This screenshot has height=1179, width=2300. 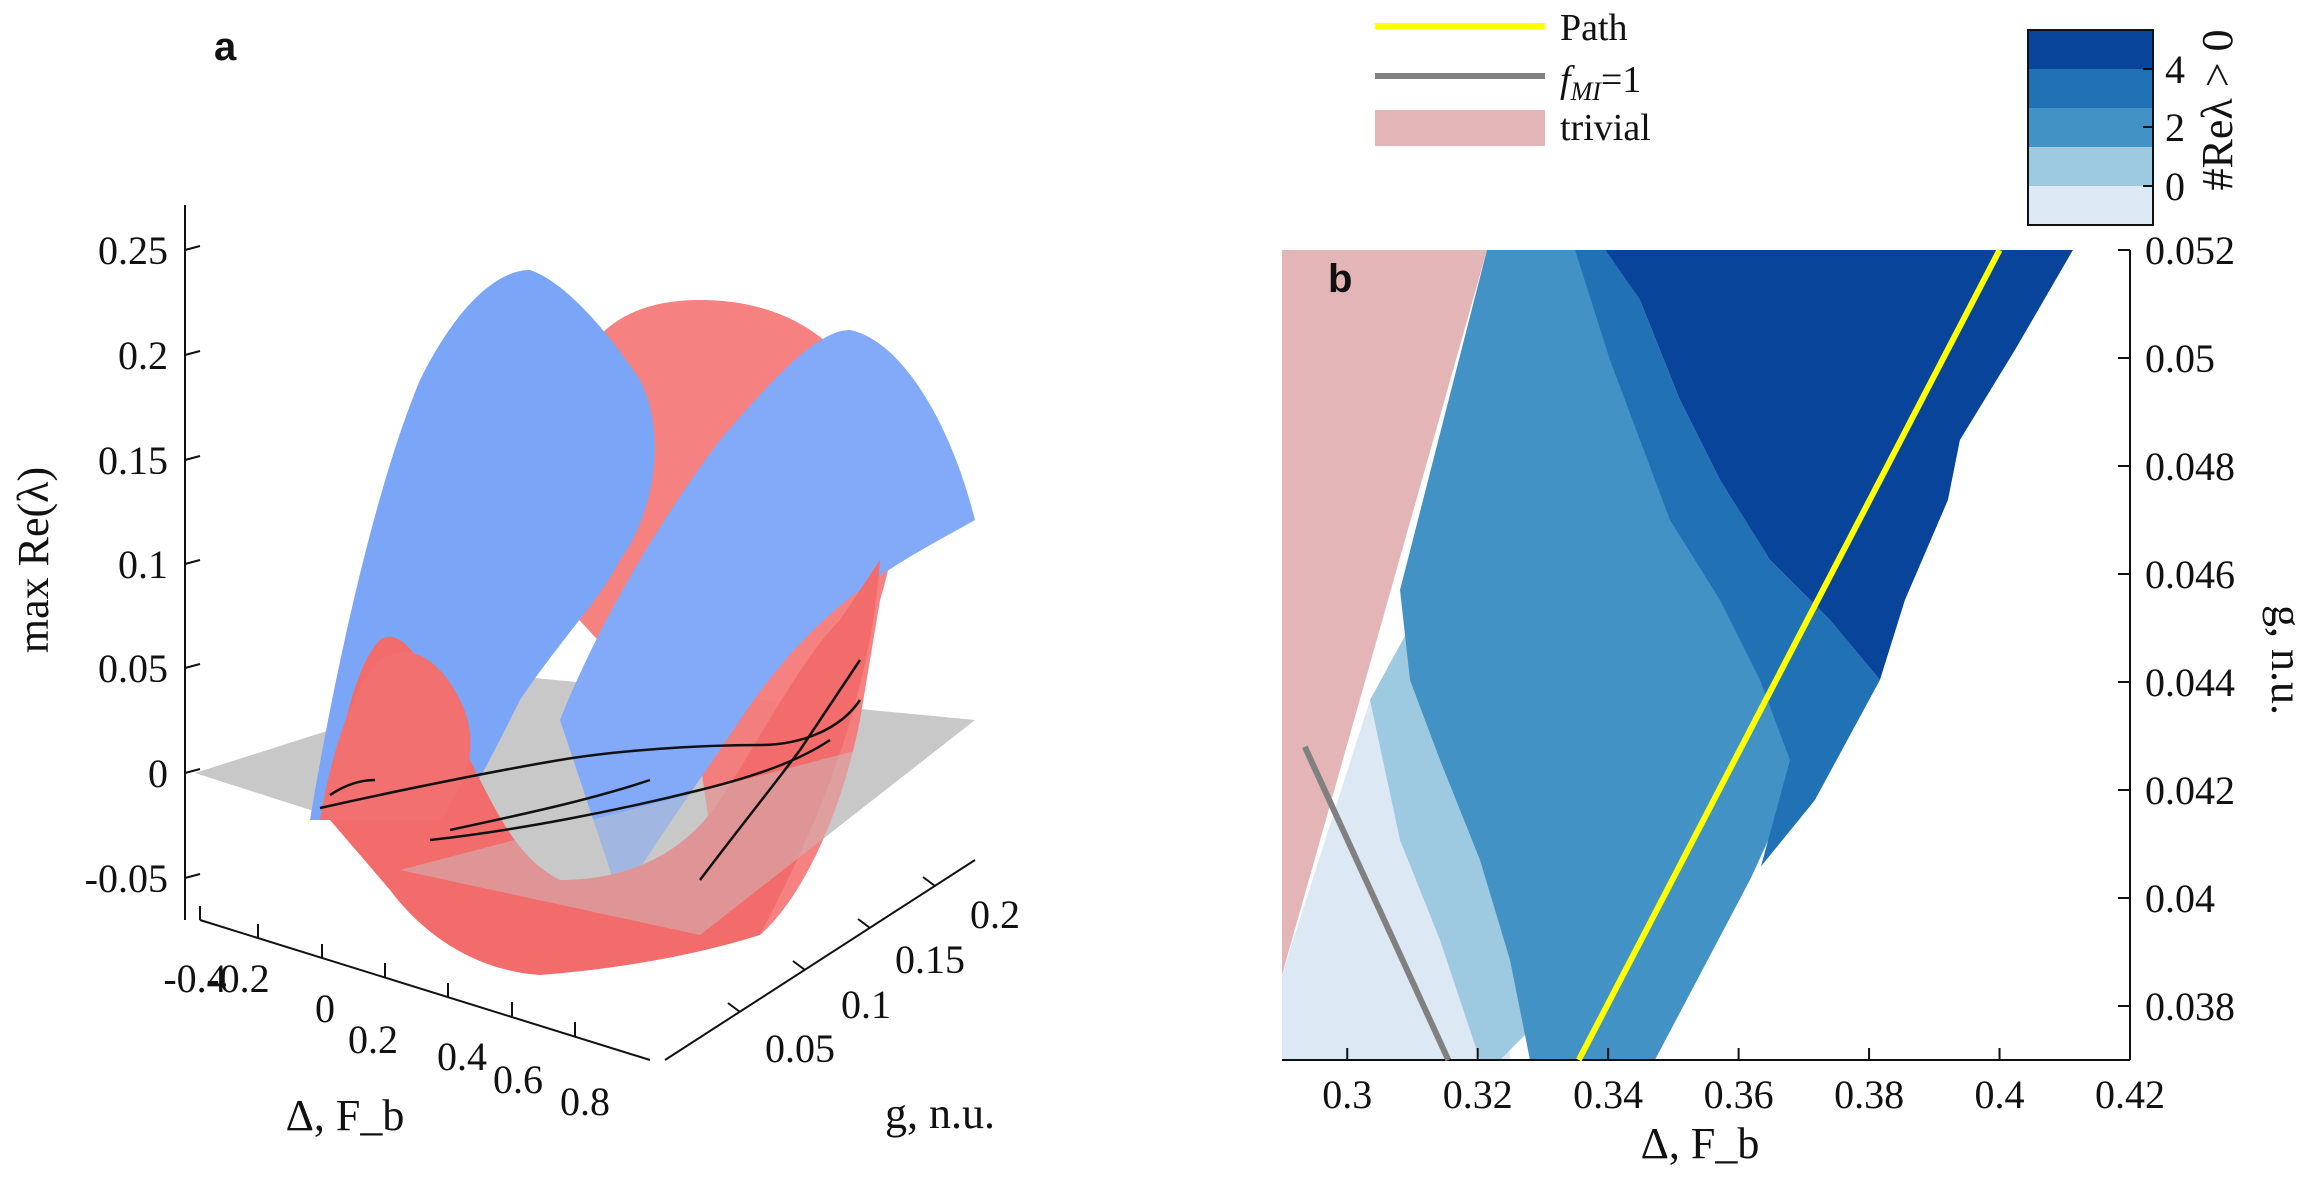 What do you see at coordinates (1384, 612) in the screenshot?
I see `region-trivial` at bounding box center [1384, 612].